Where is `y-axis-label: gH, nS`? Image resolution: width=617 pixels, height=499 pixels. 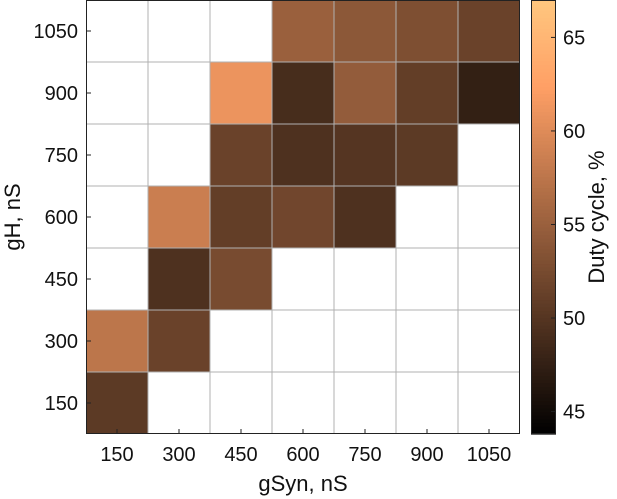 y-axis-label: gH, nS is located at coordinates (12, 216).